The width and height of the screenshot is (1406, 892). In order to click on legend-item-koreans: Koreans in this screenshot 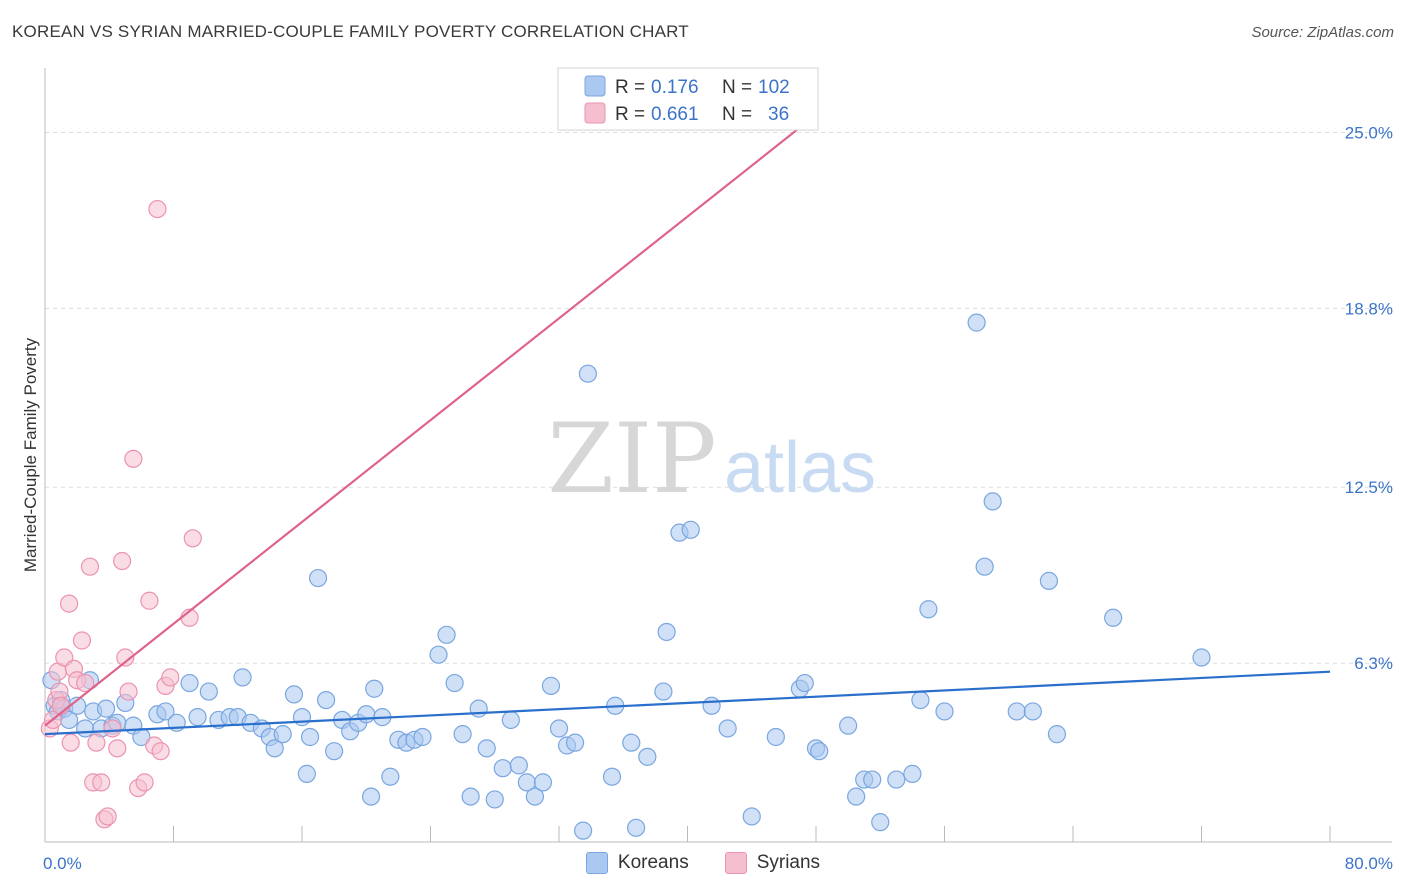, I will do `click(637, 863)`.